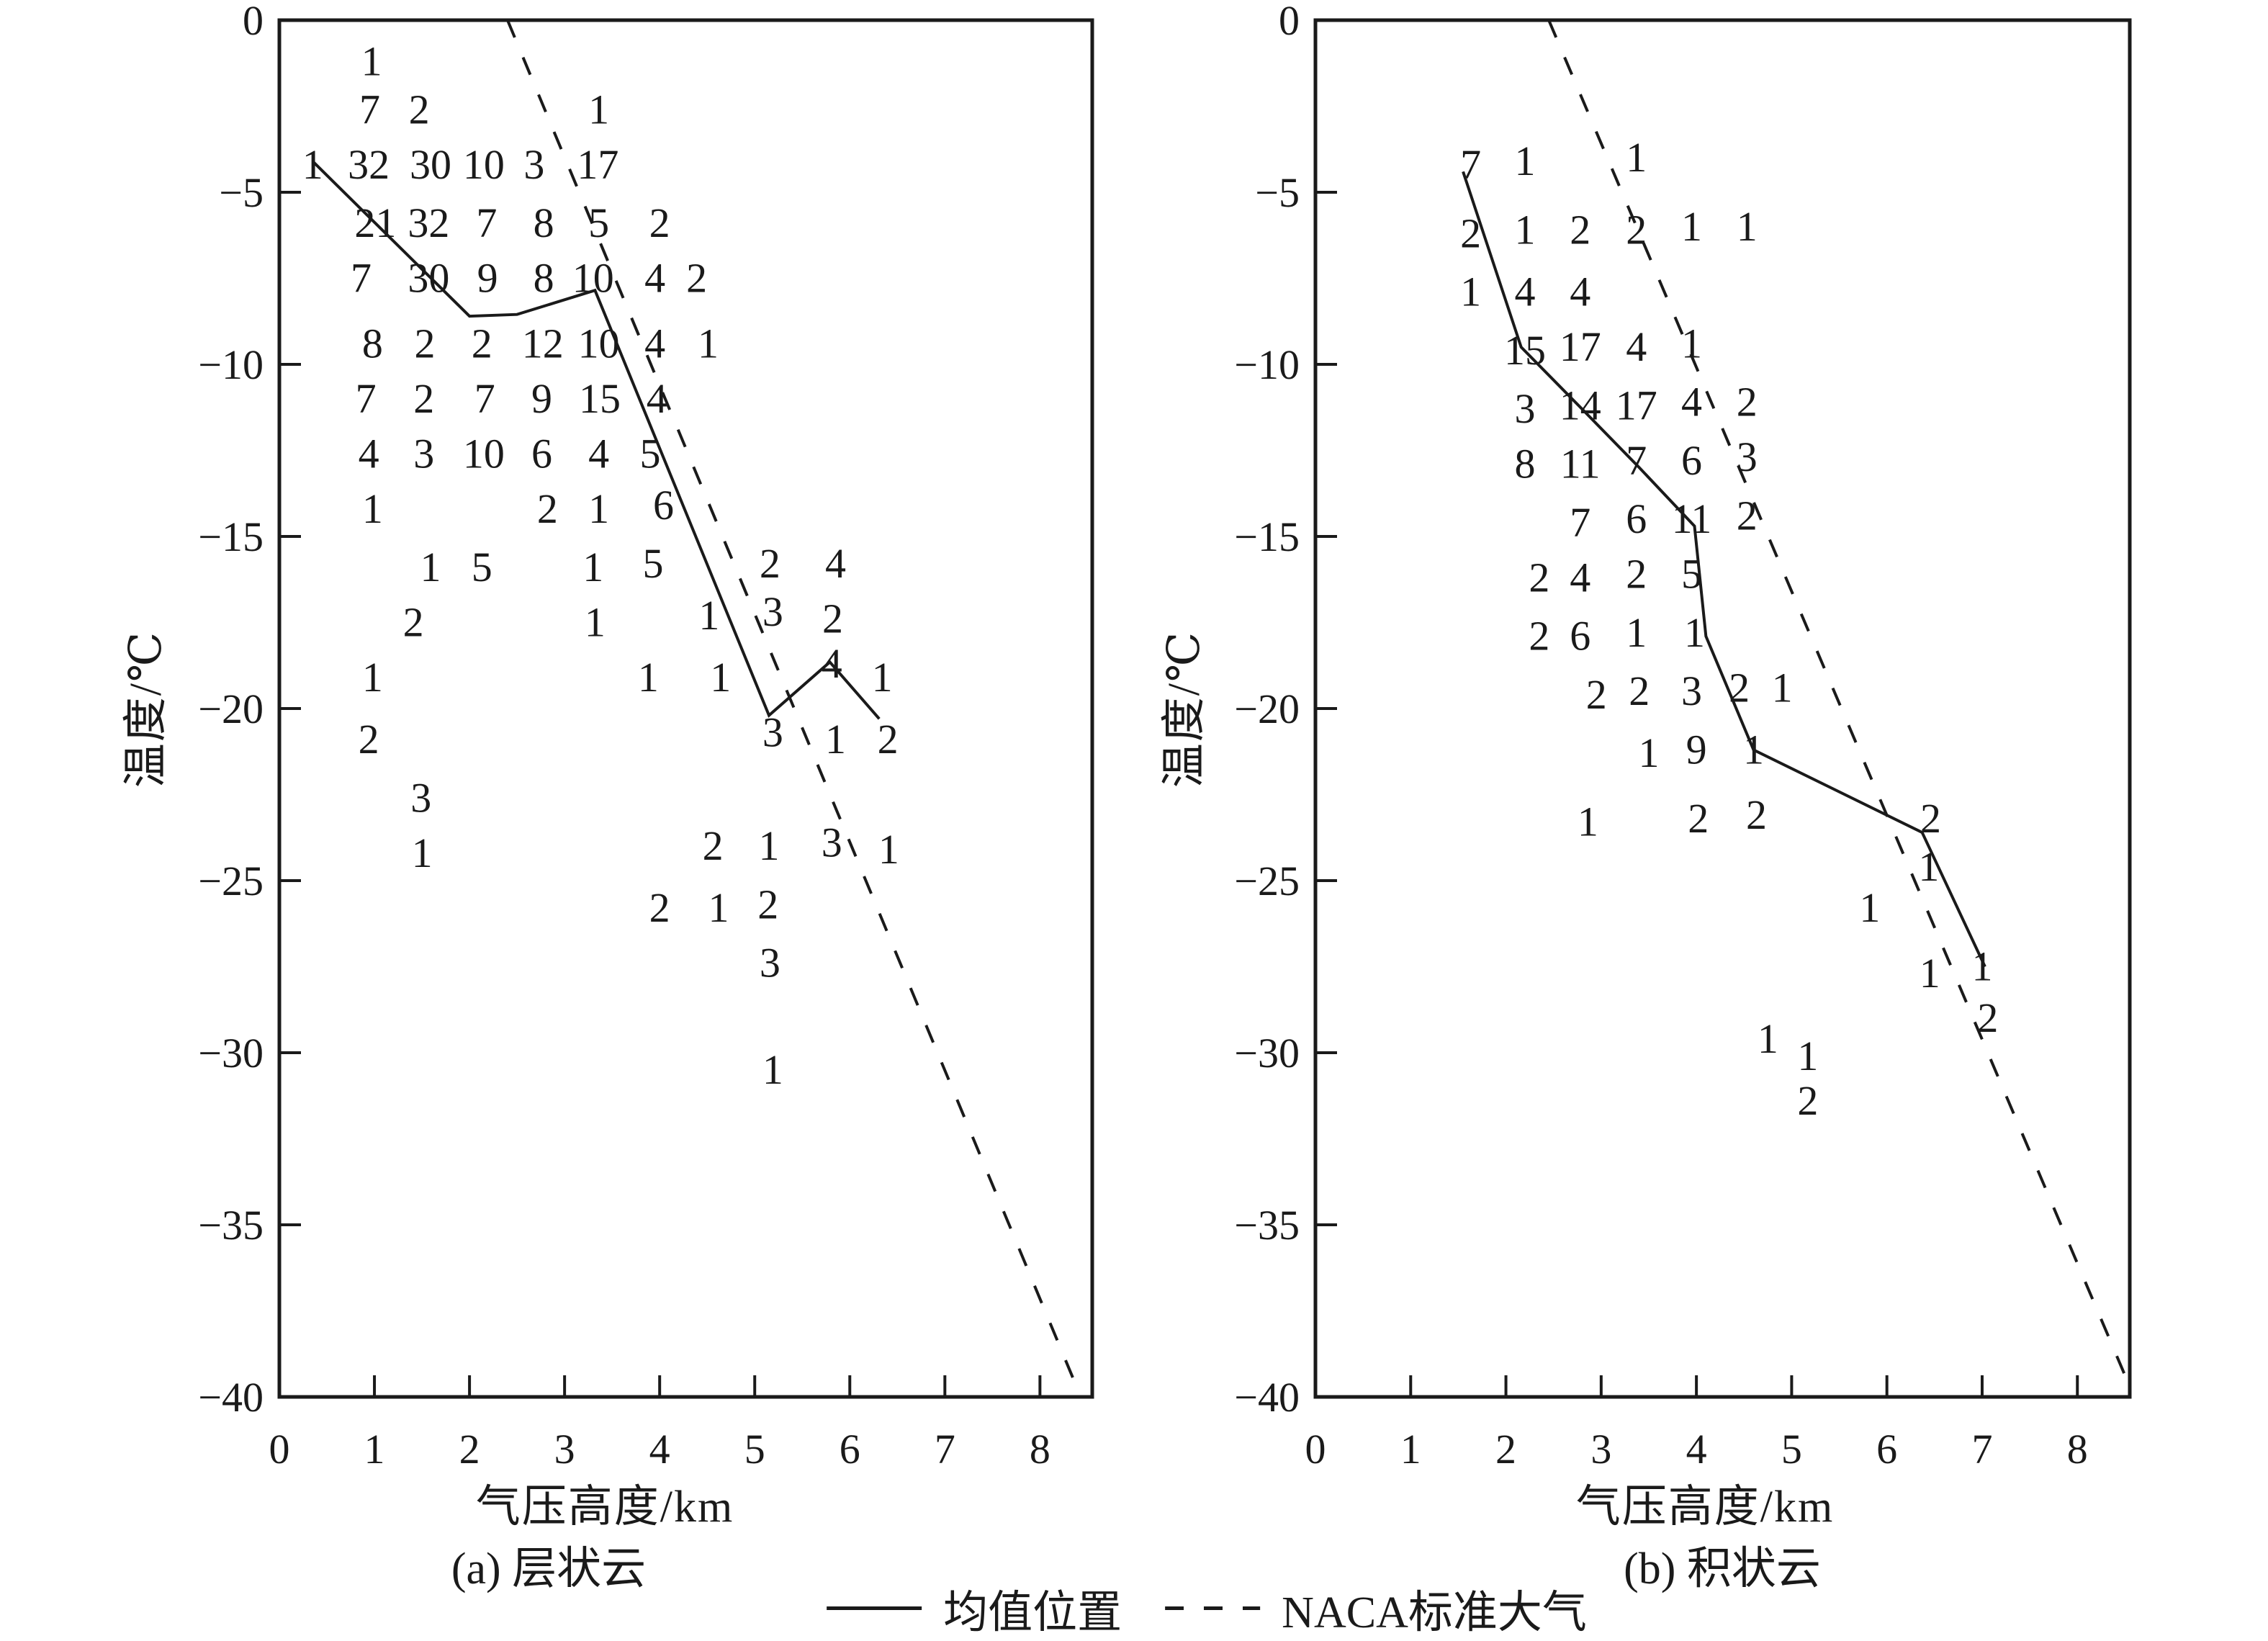  I want to click on legend-mean-label: 均值位置, so click(1032, 1612).